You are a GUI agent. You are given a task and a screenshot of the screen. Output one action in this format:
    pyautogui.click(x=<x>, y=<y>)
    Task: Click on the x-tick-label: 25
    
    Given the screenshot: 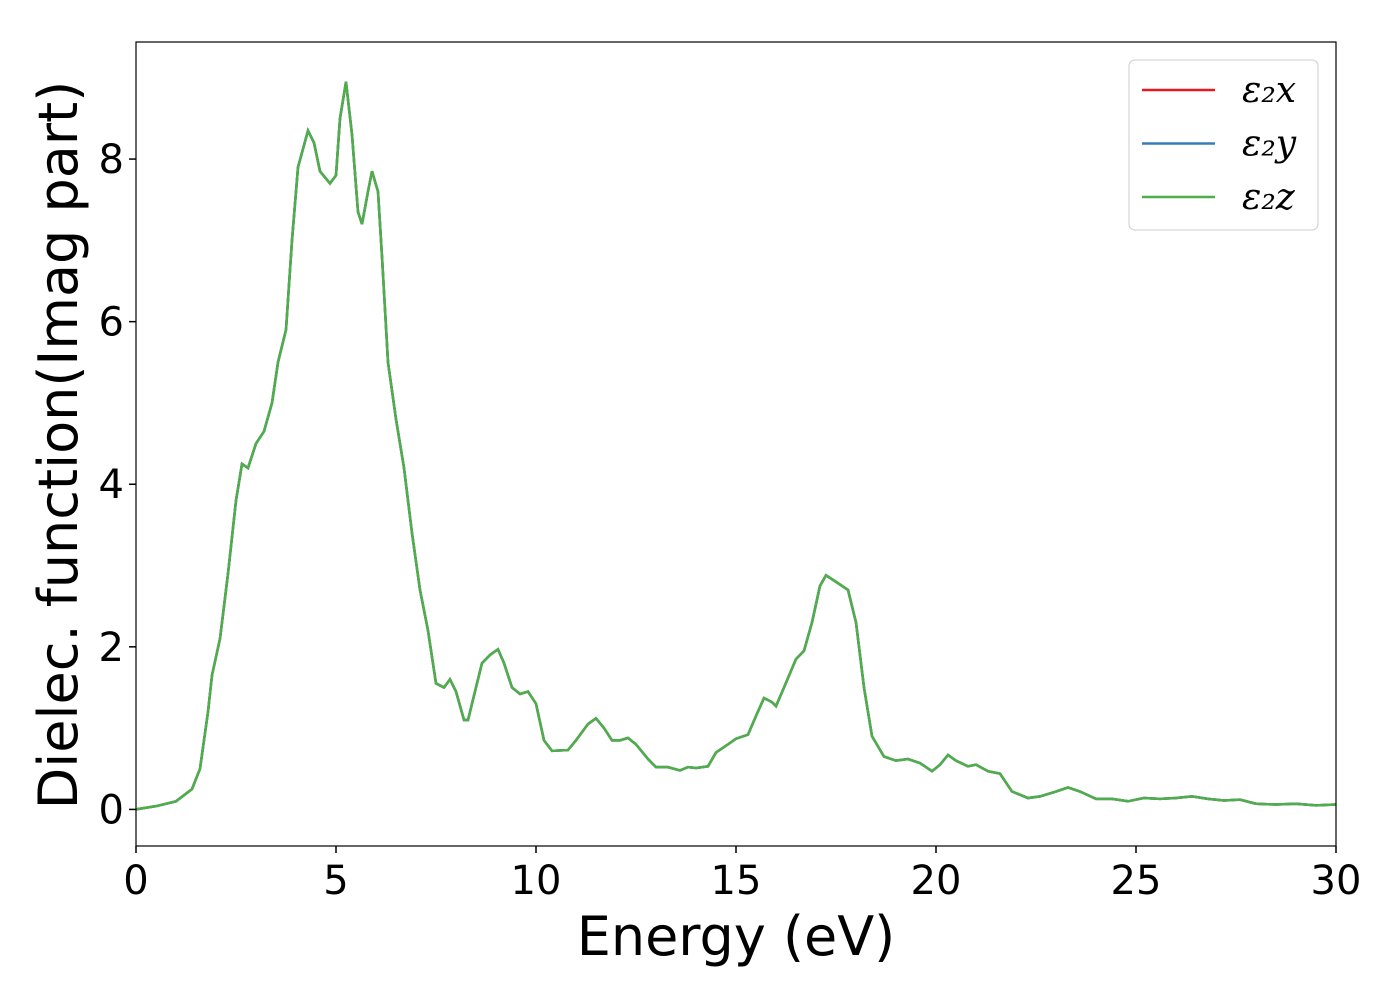 What is the action you would take?
    pyautogui.click(x=1136, y=881)
    